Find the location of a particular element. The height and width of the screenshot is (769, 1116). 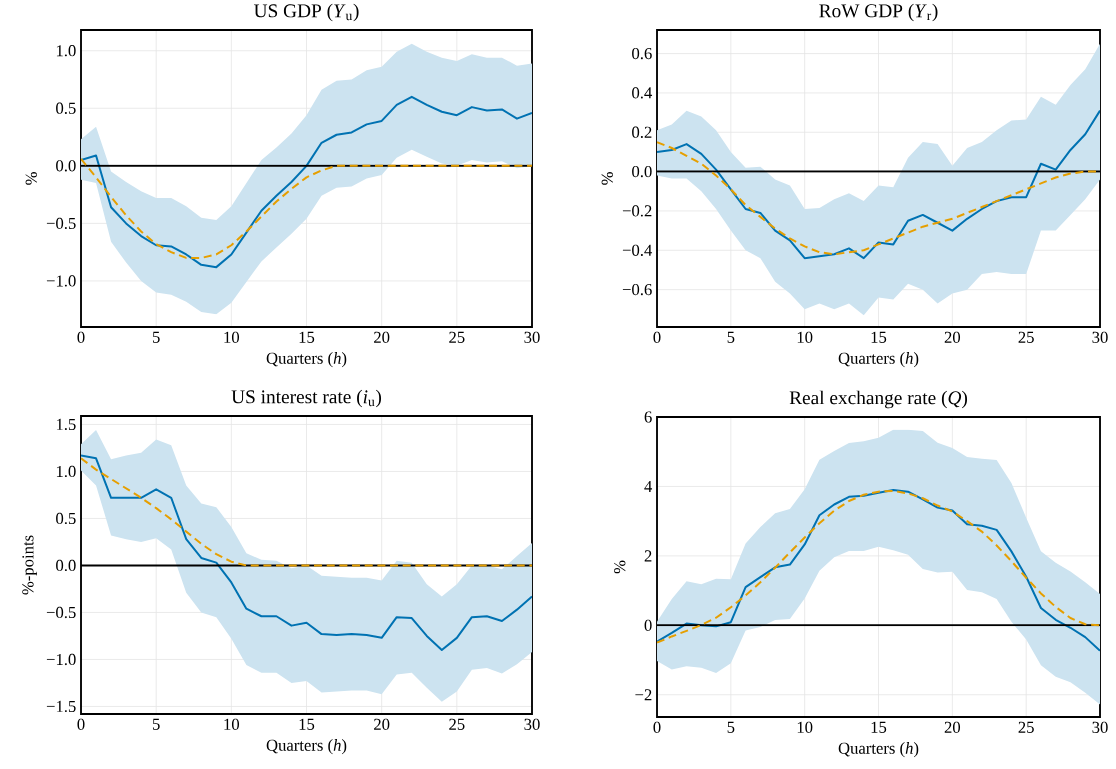

y-tick-label: 0.6 is located at coordinates (642, 53).